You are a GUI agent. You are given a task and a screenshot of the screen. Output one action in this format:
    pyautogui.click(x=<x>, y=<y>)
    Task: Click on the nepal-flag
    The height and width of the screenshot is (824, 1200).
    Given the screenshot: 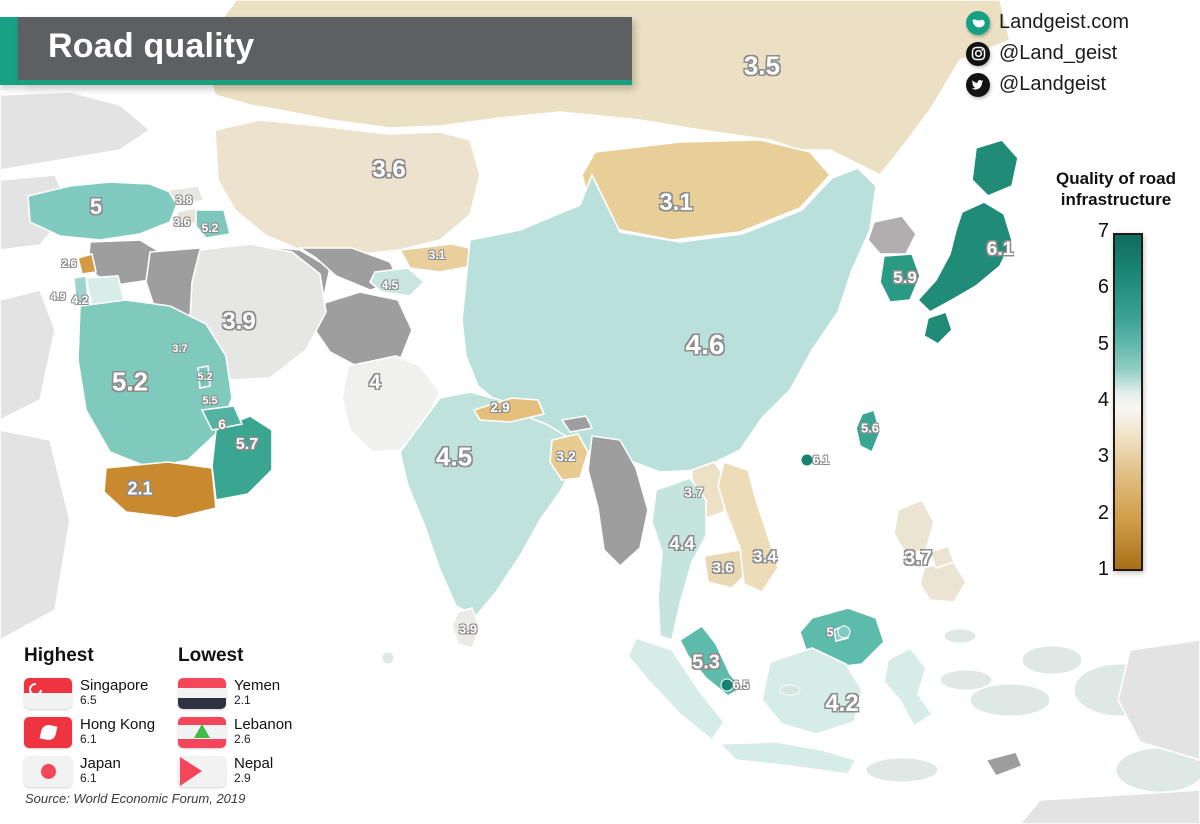 What is the action you would take?
    pyautogui.click(x=202, y=771)
    